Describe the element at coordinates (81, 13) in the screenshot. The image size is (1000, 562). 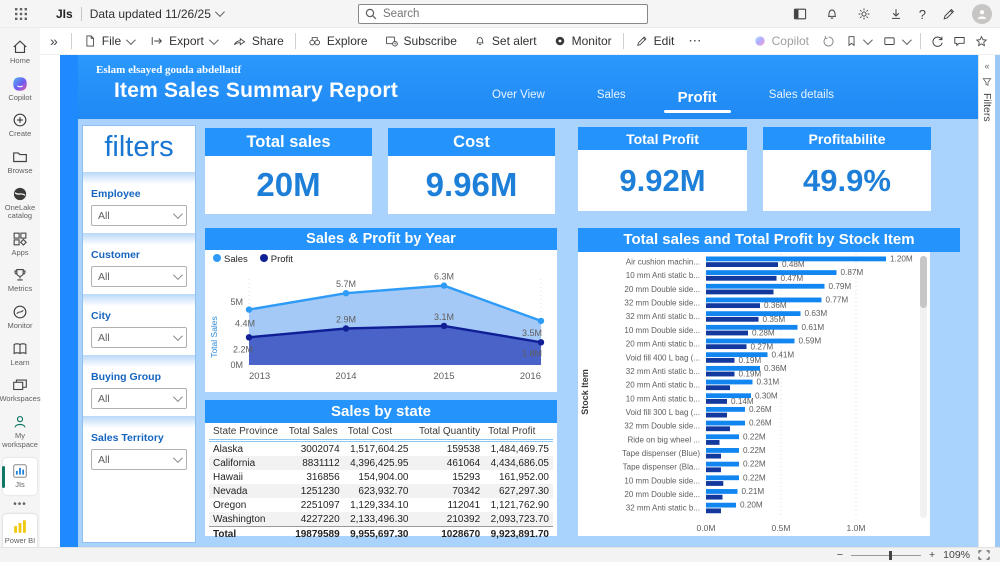
I see `divider` at that location.